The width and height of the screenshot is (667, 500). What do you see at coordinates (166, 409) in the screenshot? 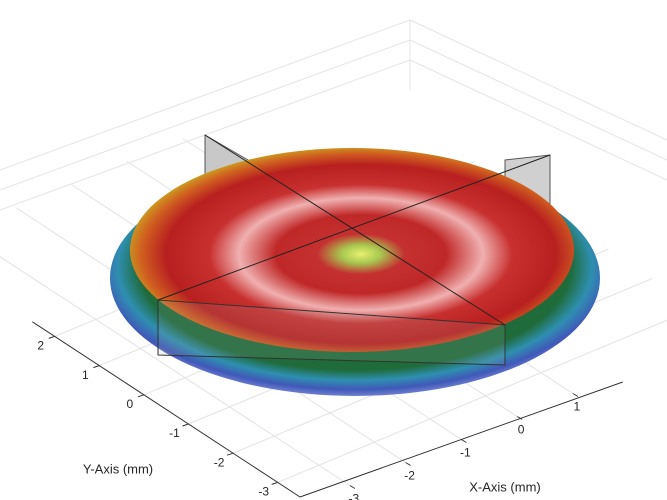
I see `y-axis` at bounding box center [166, 409].